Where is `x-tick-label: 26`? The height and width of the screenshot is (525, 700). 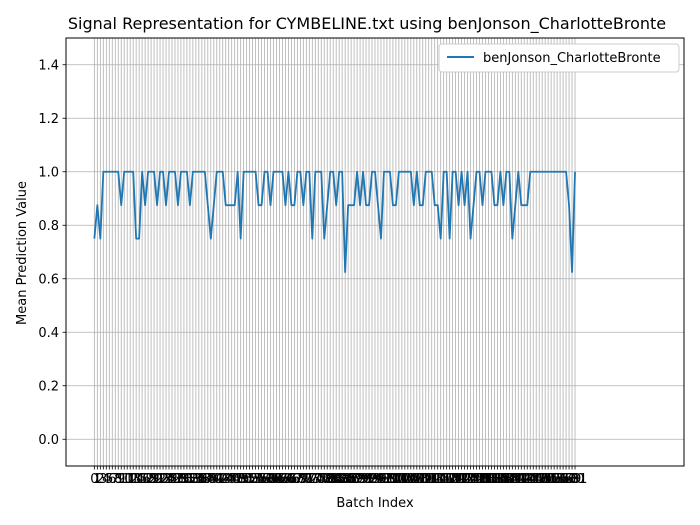 x-tick-label: 26 is located at coordinates (172, 479).